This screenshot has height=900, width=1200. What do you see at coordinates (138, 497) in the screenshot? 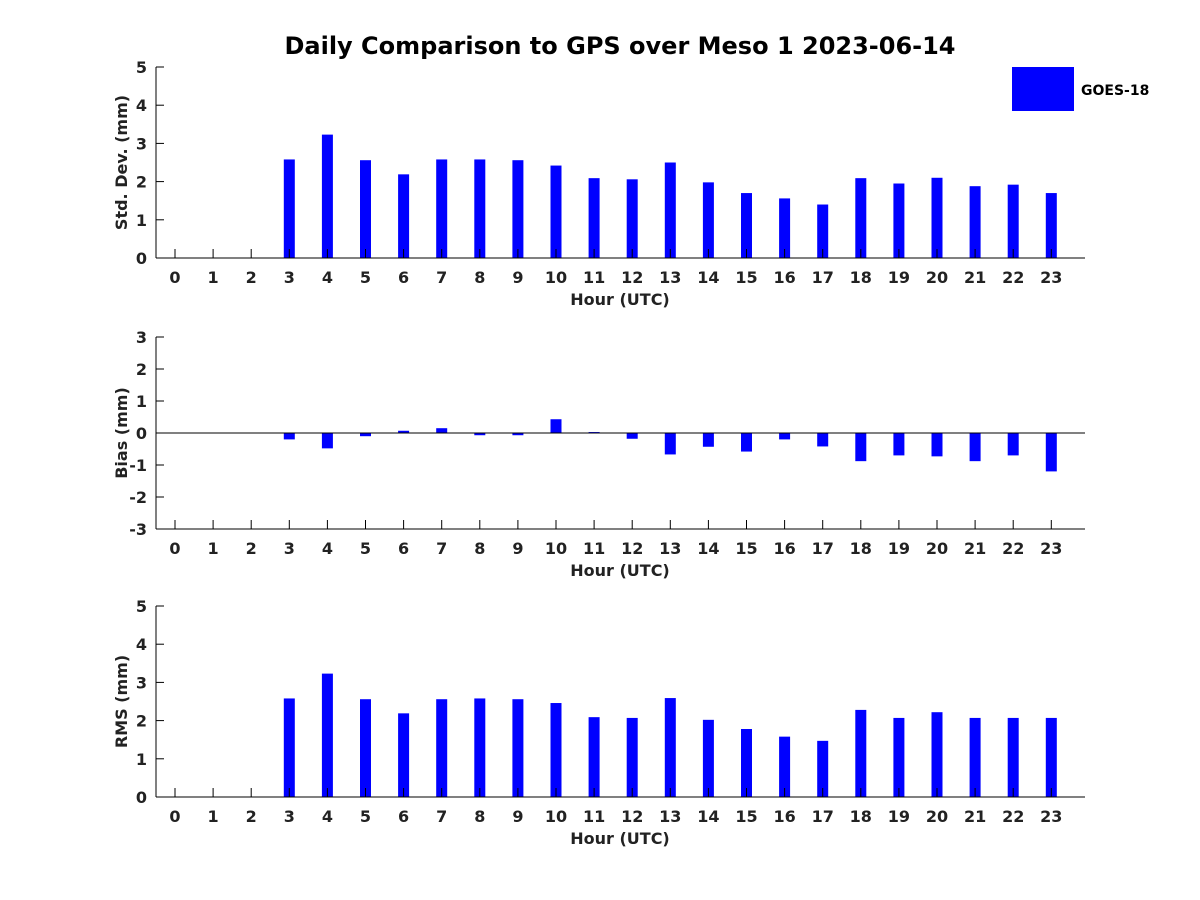
I see `y-tick-label: -2` at bounding box center [138, 497].